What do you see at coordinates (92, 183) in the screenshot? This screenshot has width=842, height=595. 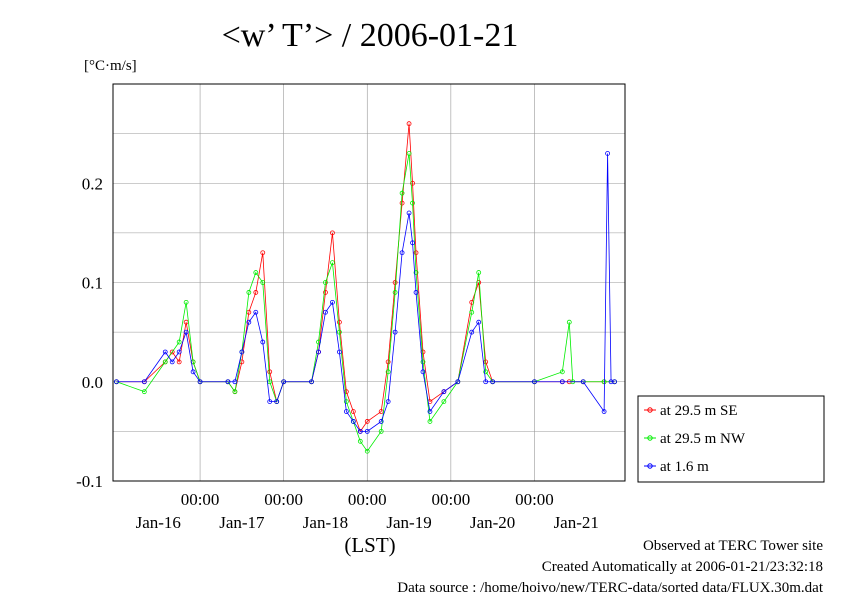 I see `y-tick-label: 0.2` at bounding box center [92, 183].